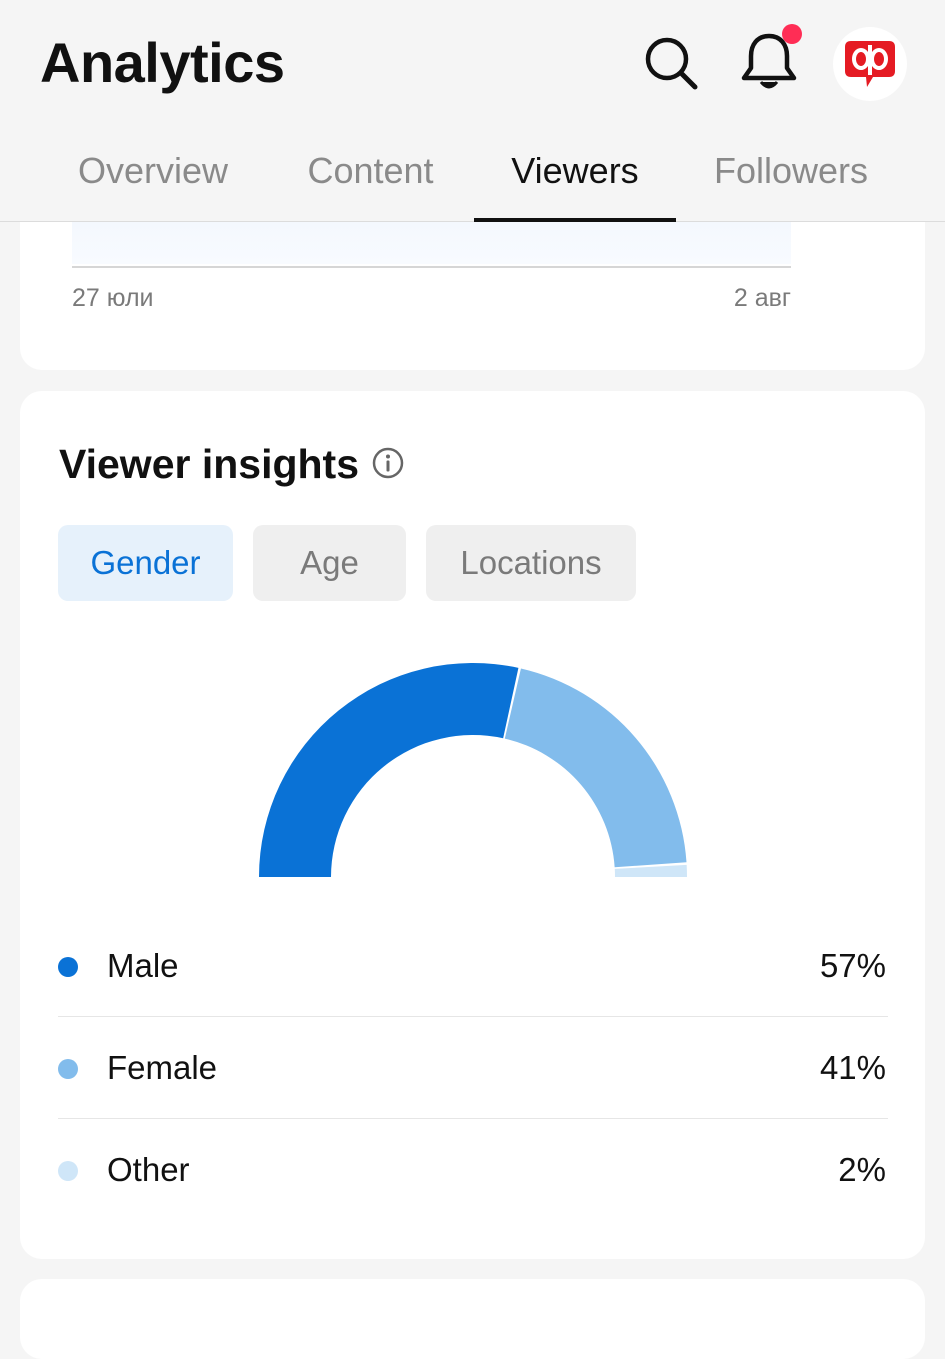 Image resolution: width=945 pixels, height=1359 pixels. I want to click on legend-label-other: Other, so click(148, 1169).